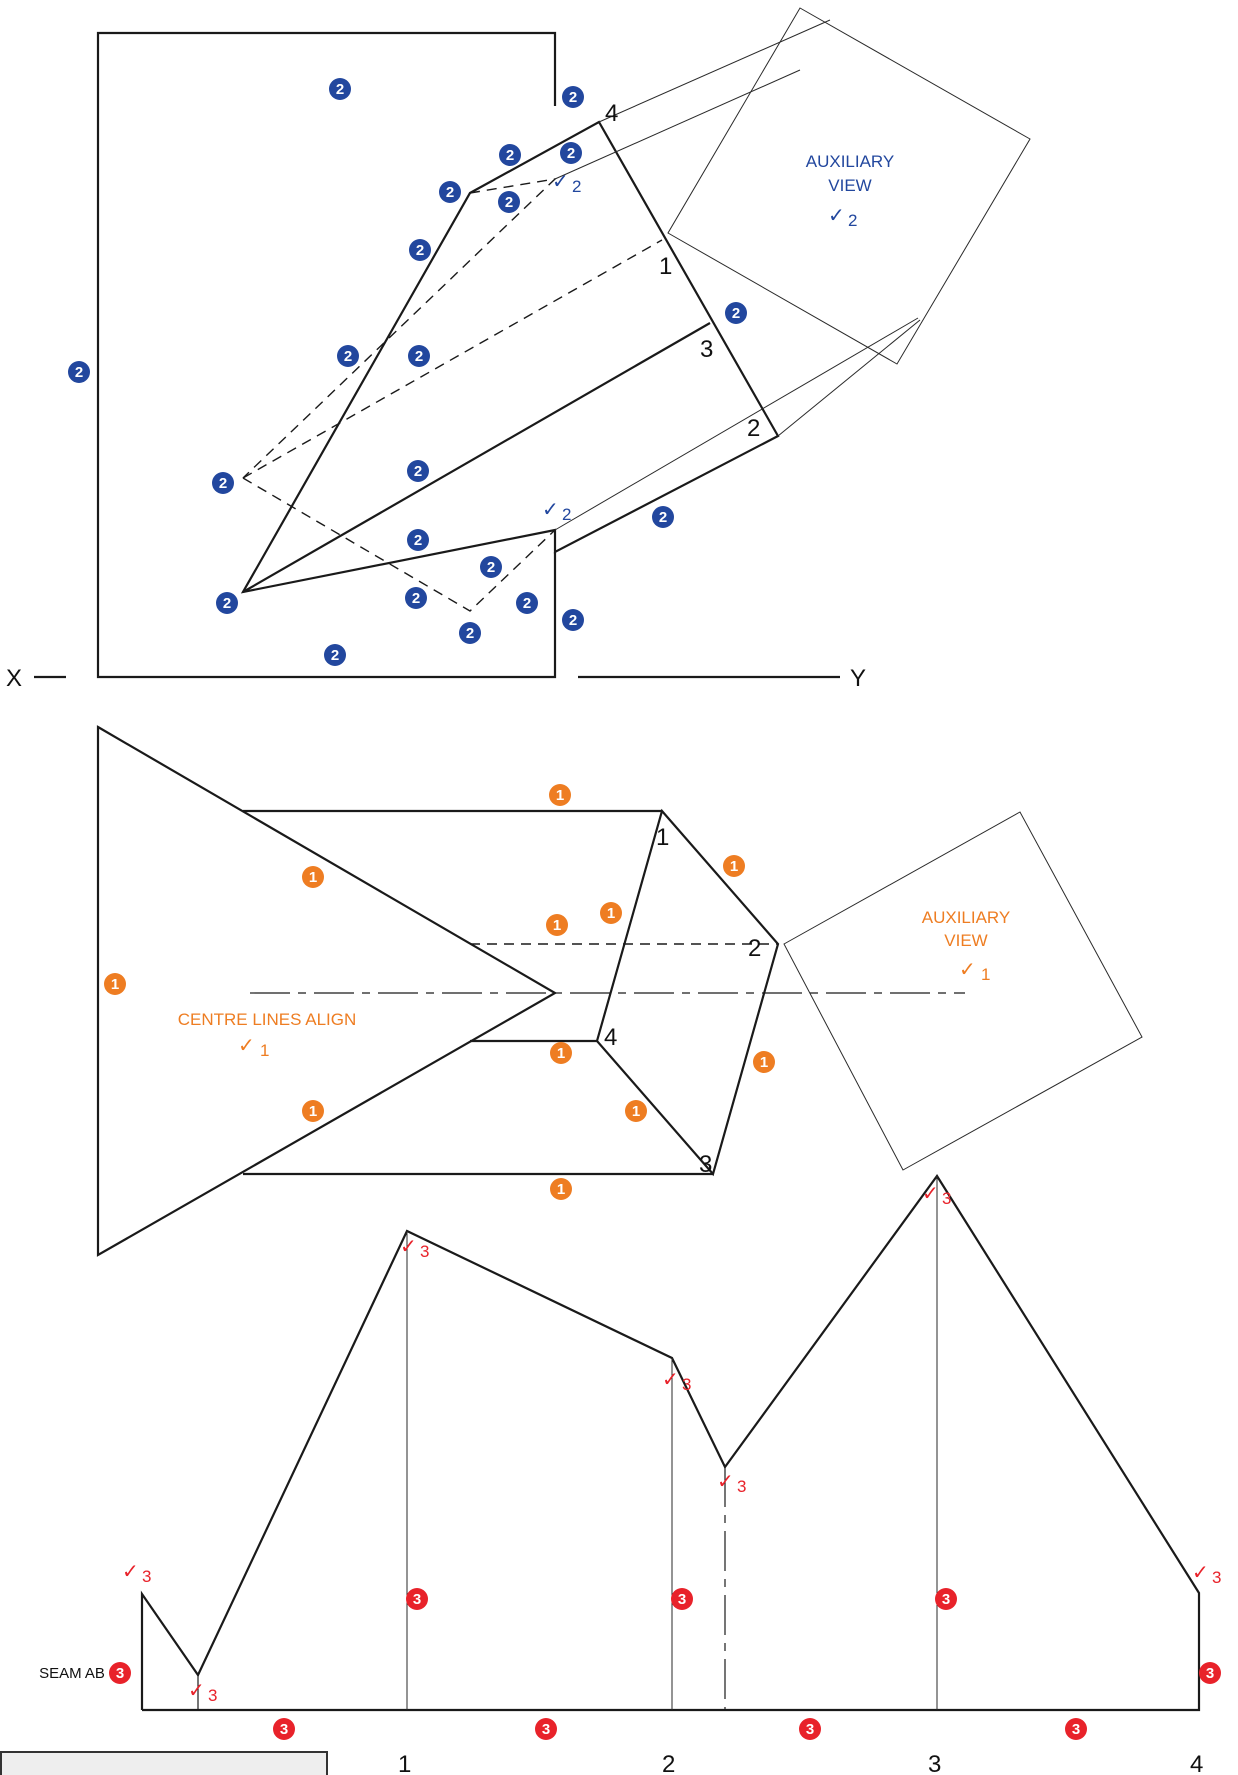 The width and height of the screenshot is (1238, 1775). I want to click on axis-x-label: X, so click(14, 678).